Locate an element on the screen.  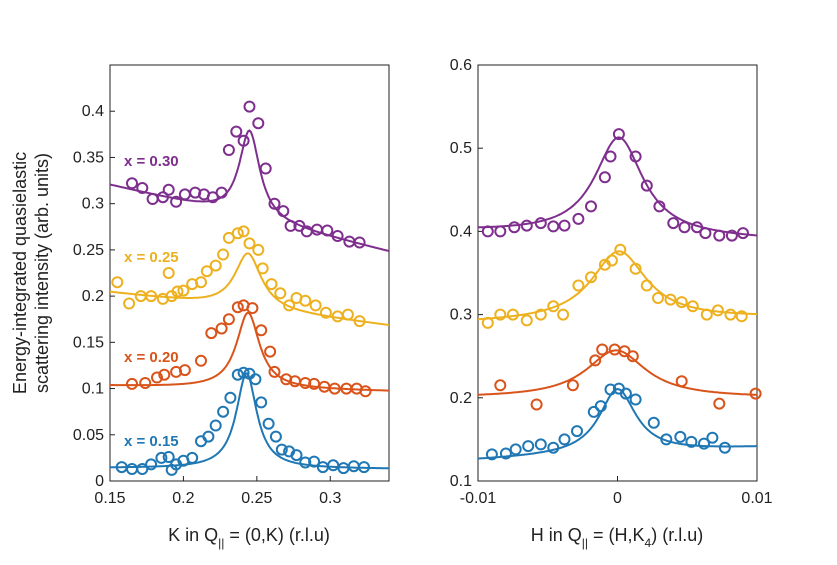
x-tick-label: 0.3 is located at coordinates (330, 498).